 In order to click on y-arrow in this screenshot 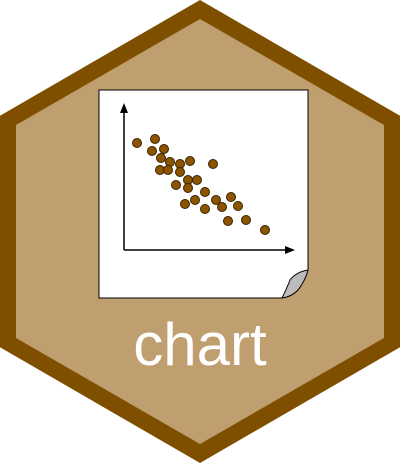, I will do `click(124, 108)`.